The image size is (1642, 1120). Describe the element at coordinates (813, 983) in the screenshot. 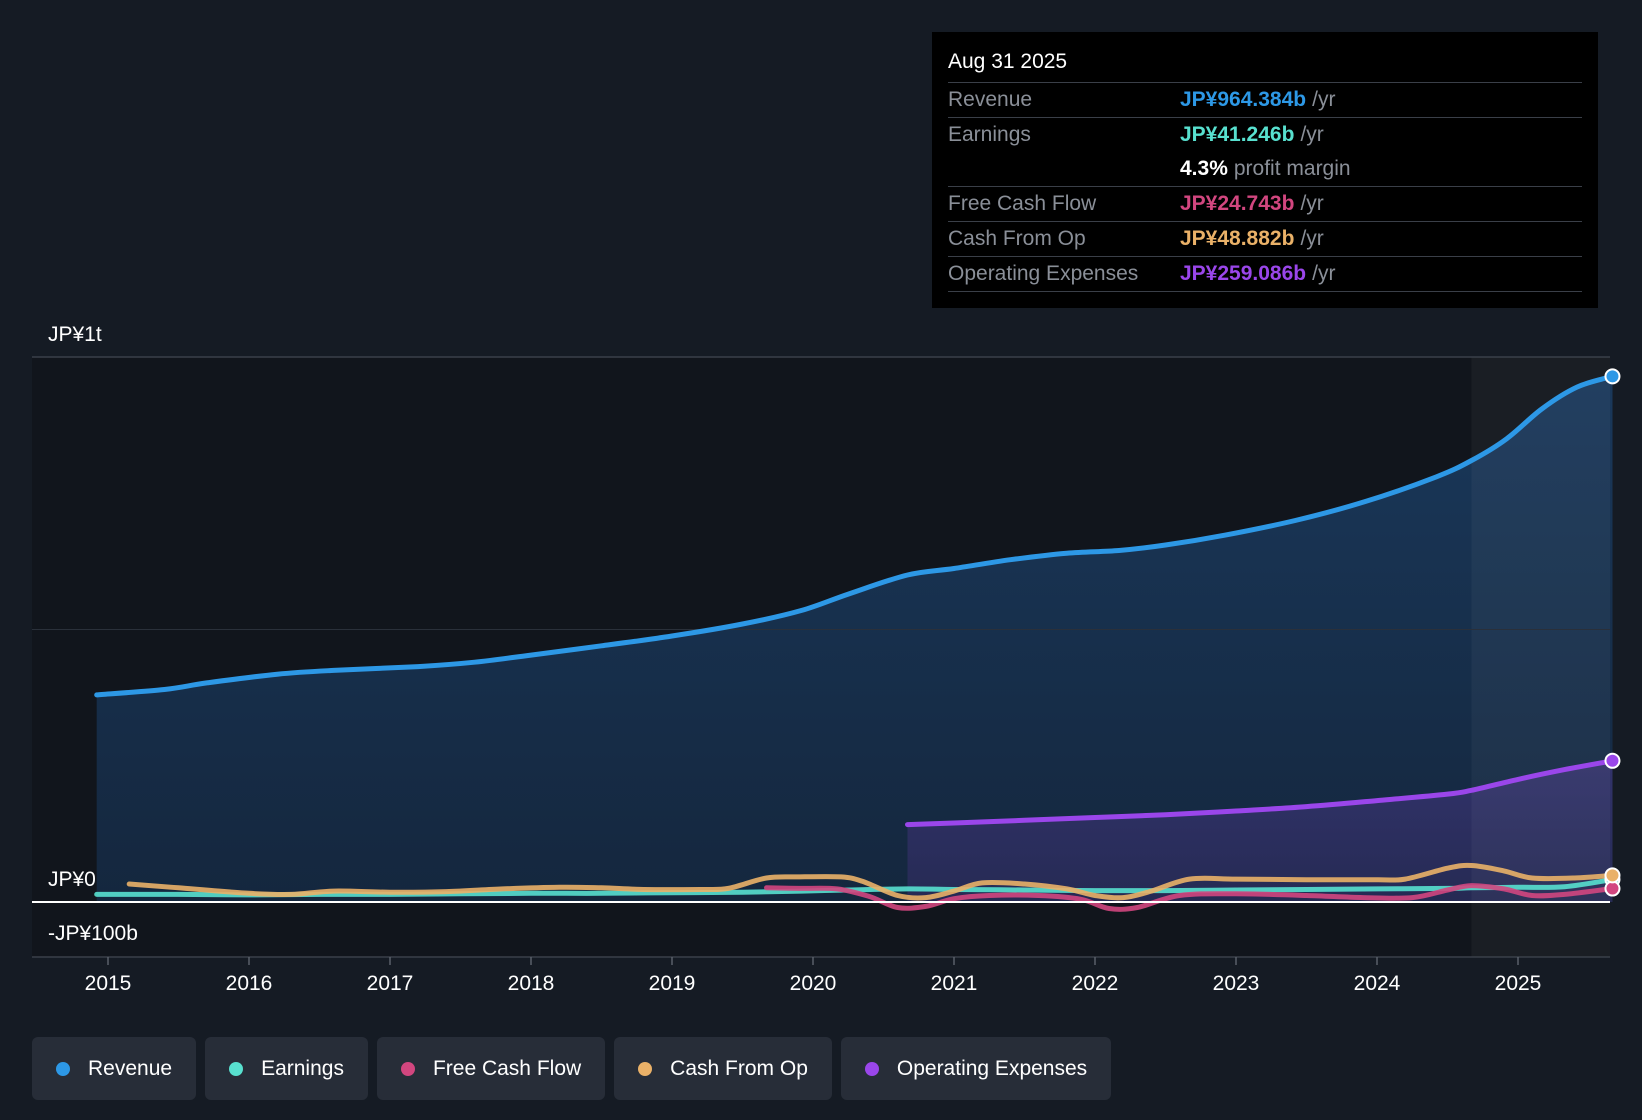

I see `x-tick-label: 2020` at that location.